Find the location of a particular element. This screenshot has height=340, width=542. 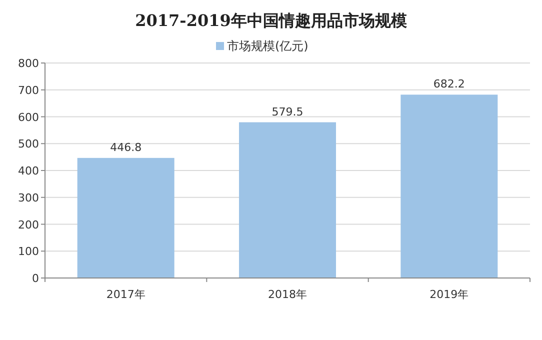

y-tick-label: 0 is located at coordinates (35, 278).